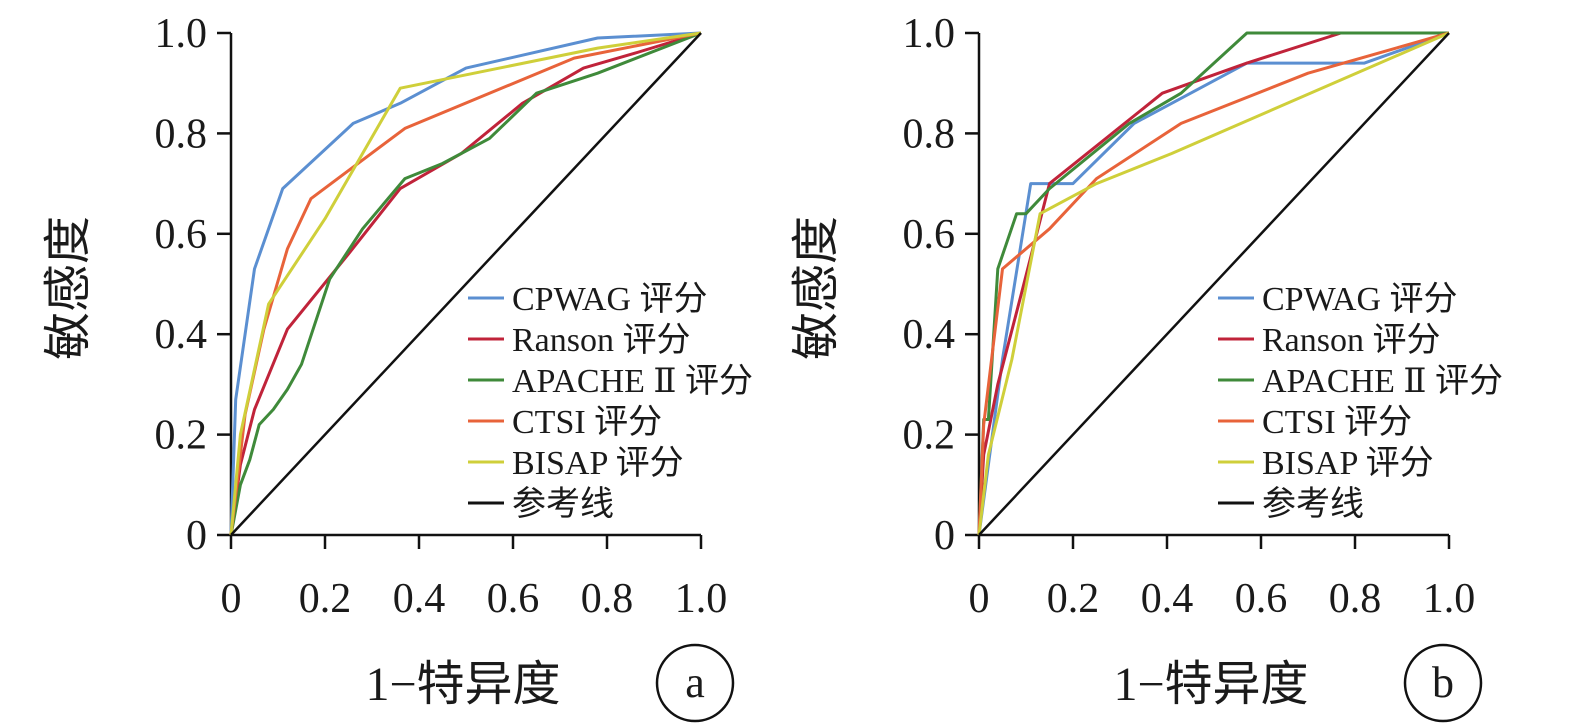 The height and width of the screenshot is (728, 1575). I want to click on panel-label: b, so click(1443, 682).